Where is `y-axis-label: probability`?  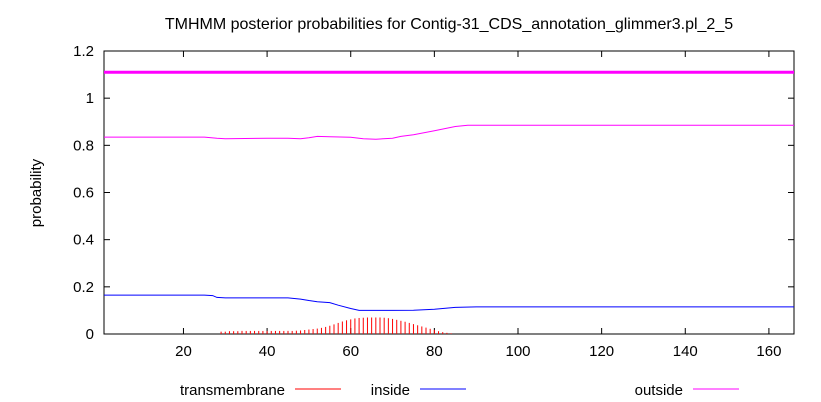 y-axis-label: probability is located at coordinates (36, 192).